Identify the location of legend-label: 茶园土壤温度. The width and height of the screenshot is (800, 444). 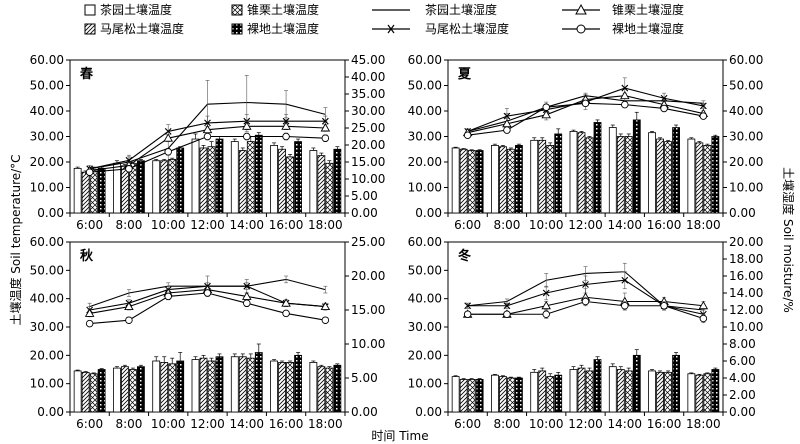
(136, 9).